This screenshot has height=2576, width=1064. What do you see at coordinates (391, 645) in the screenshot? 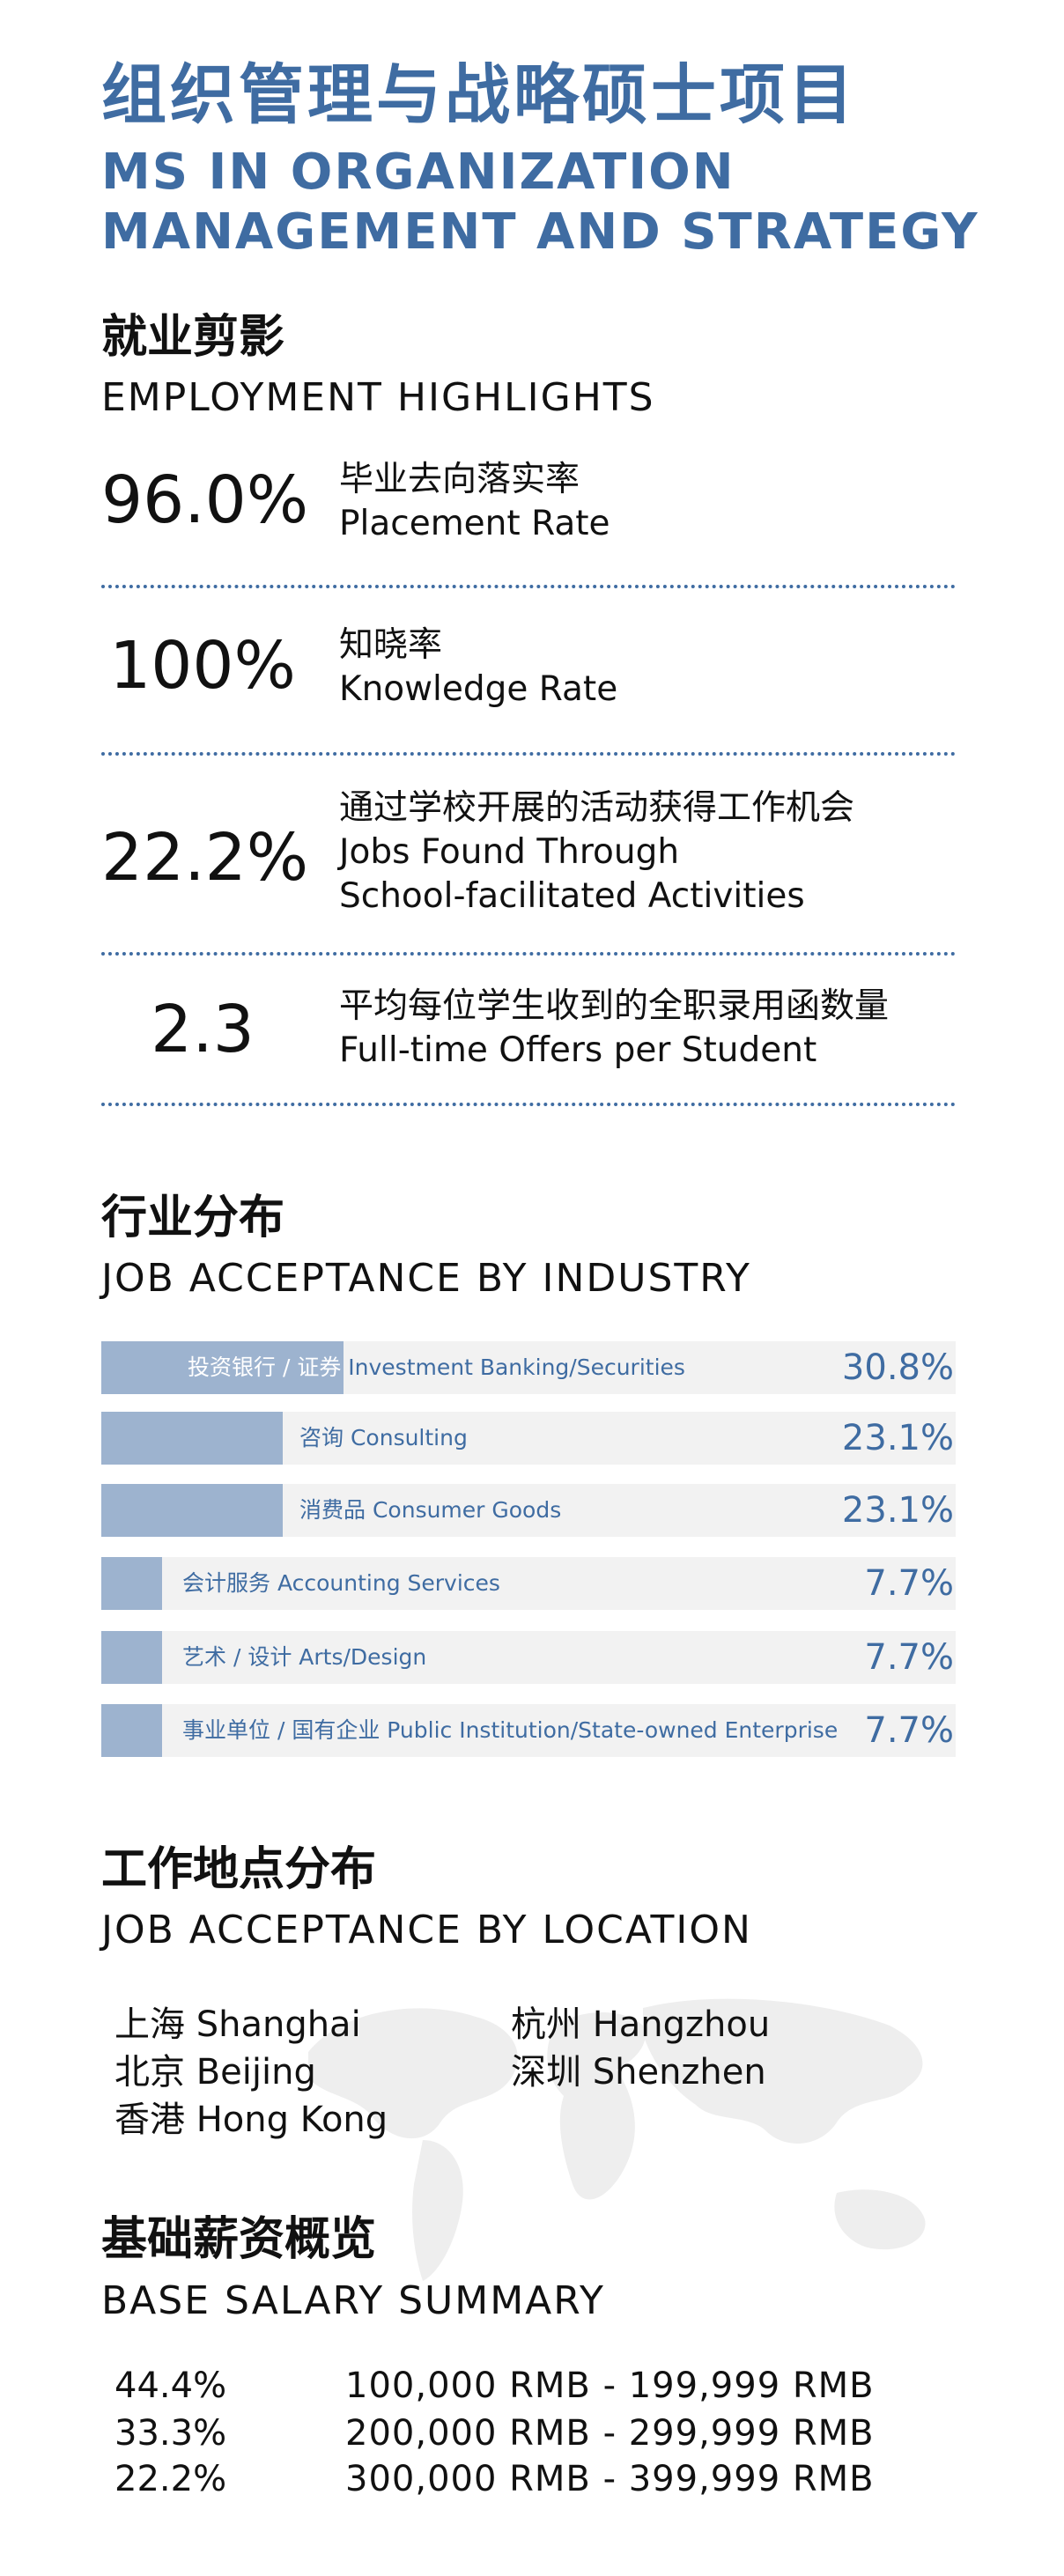
I see `highlight-label-cn: 知晓率` at bounding box center [391, 645].